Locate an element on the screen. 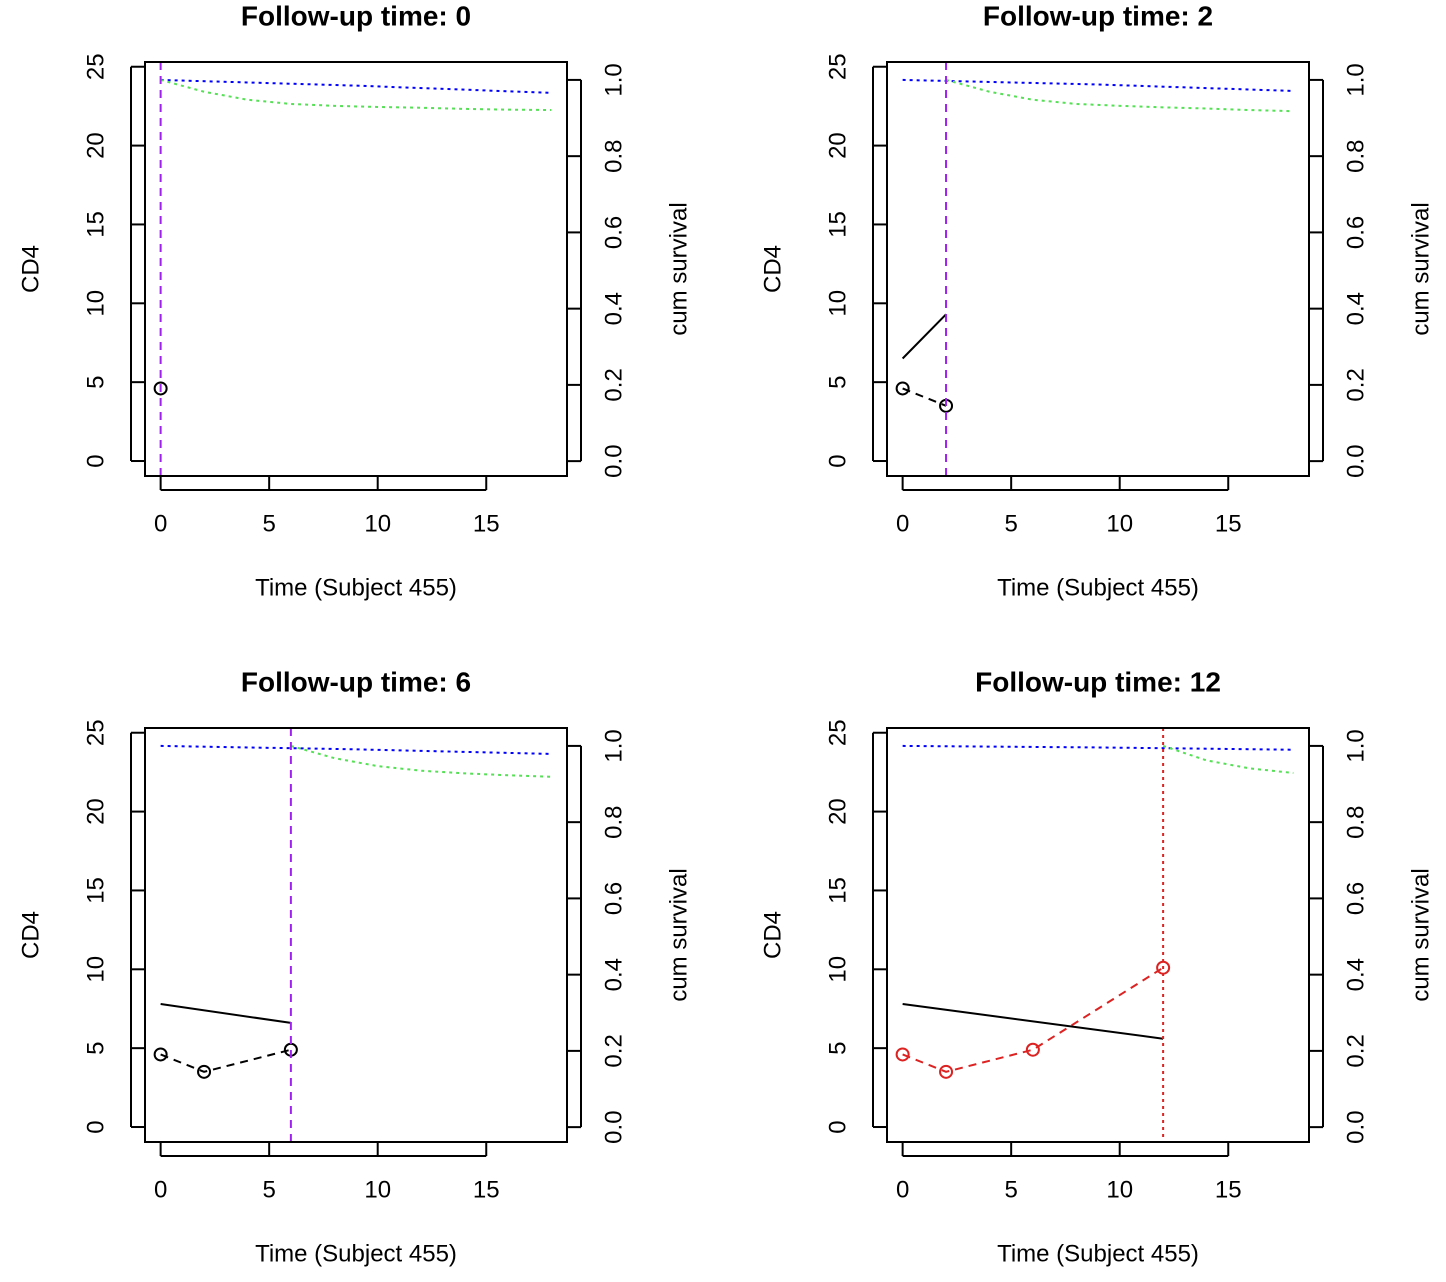 Image resolution: width=1446 pixels, height=1282 pixels. panel-title: Follow-up time: 0 is located at coordinates (356, 15).